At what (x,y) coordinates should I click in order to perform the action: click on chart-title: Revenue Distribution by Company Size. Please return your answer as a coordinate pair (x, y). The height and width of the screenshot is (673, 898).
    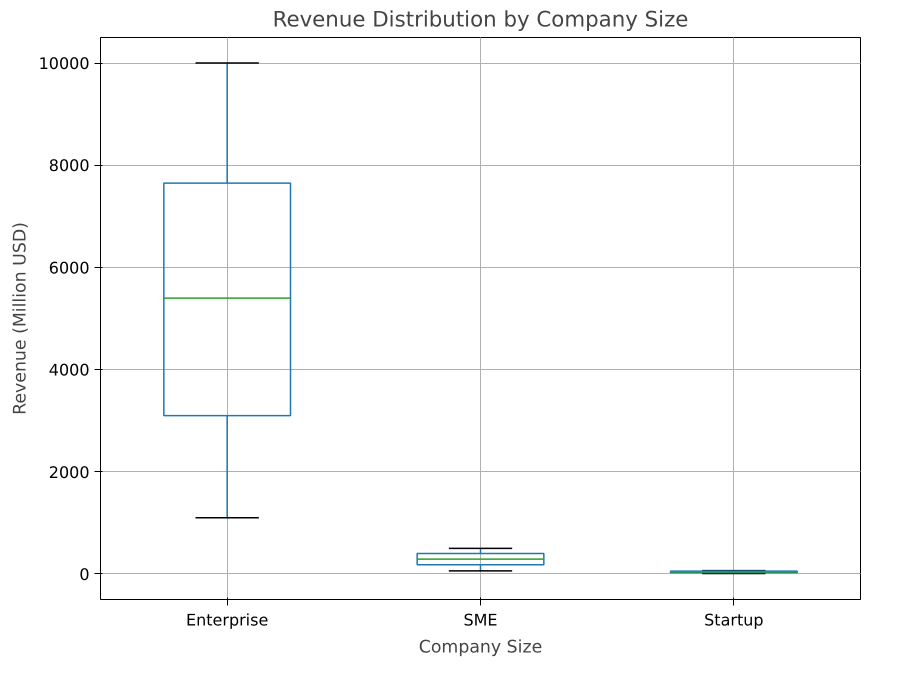
    Looking at the image, I should click on (480, 20).